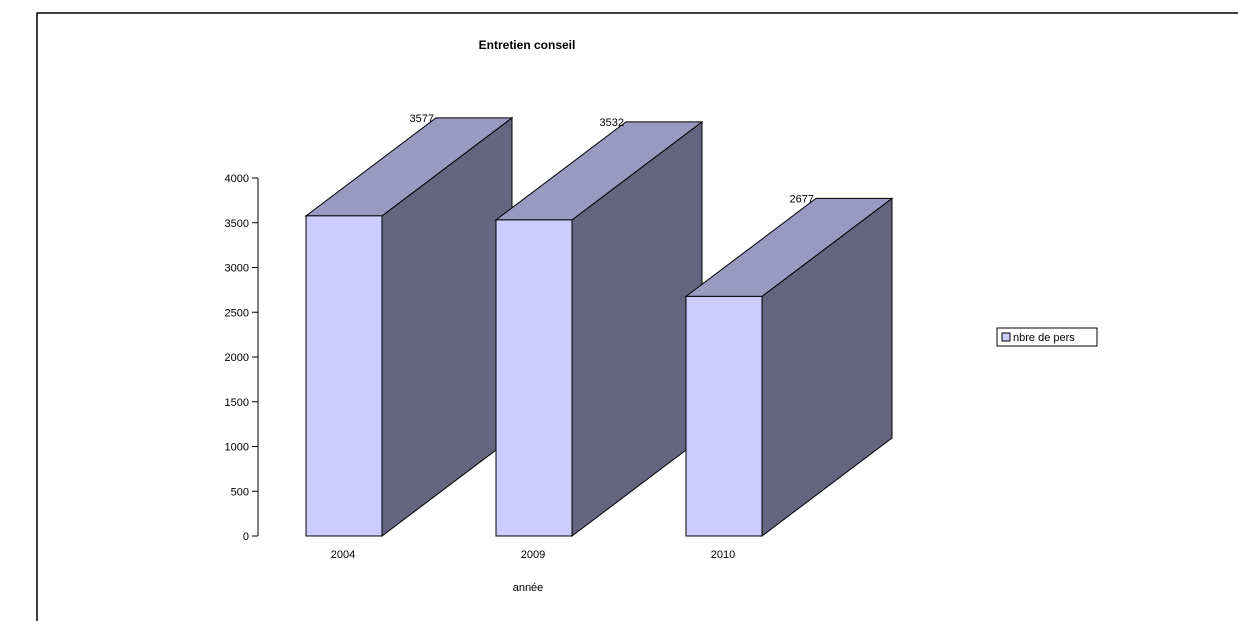 The width and height of the screenshot is (1238, 626). Describe the element at coordinates (237, 313) in the screenshot. I see `y-tick-label: 2500` at that location.